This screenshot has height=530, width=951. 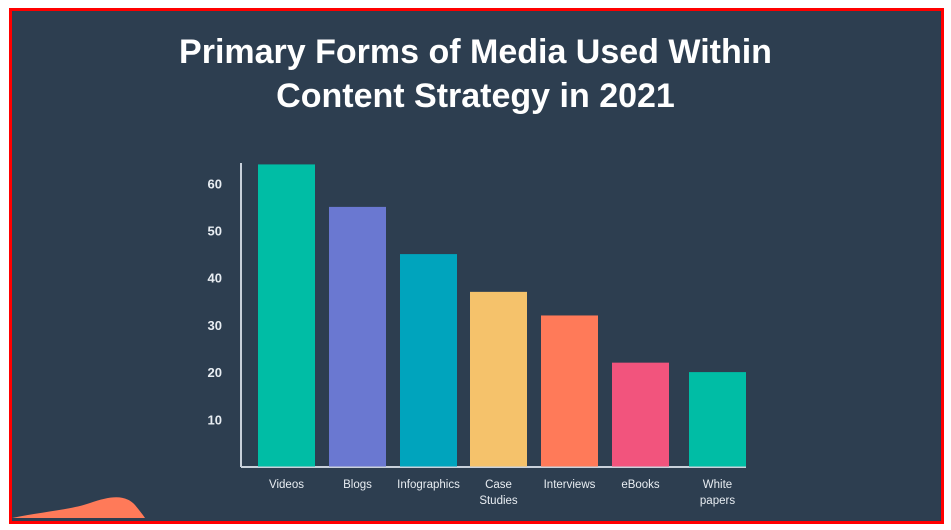 What do you see at coordinates (475, 96) in the screenshot?
I see `title-line-2: Content Strategy in 2021` at bounding box center [475, 96].